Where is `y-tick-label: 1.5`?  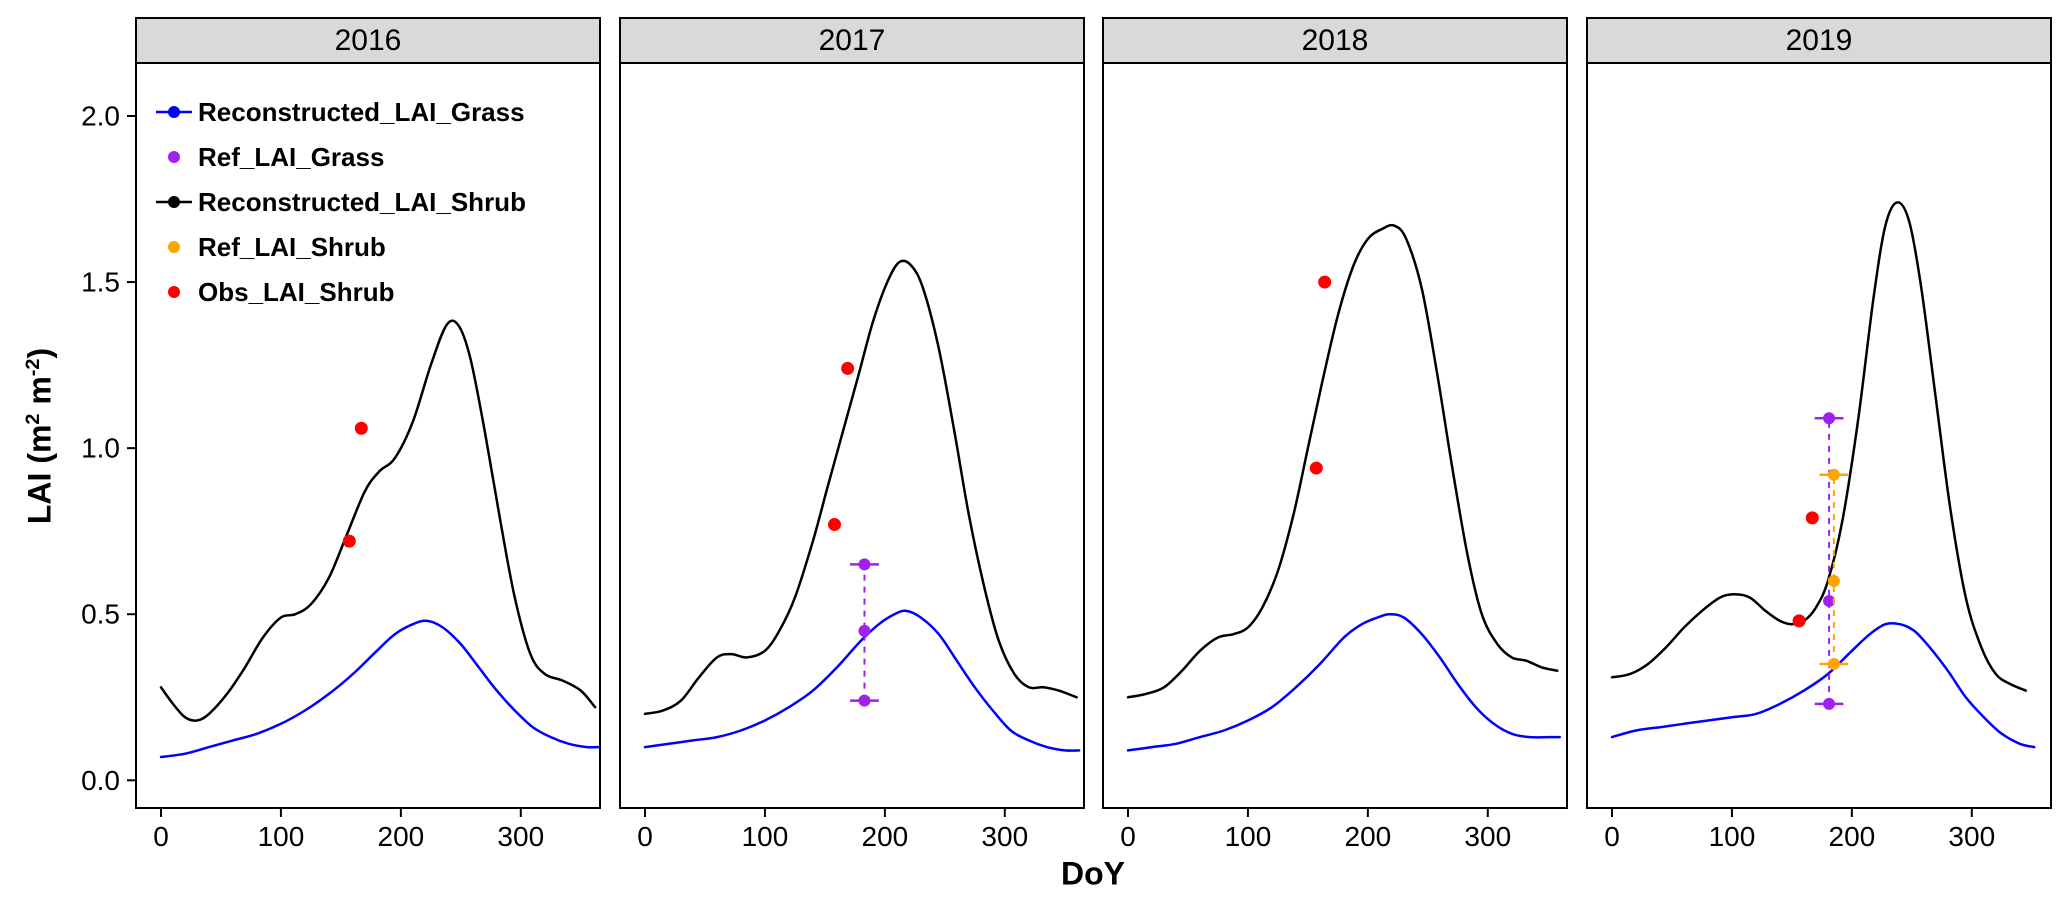
y-tick-label: 1.5 is located at coordinates (100, 282).